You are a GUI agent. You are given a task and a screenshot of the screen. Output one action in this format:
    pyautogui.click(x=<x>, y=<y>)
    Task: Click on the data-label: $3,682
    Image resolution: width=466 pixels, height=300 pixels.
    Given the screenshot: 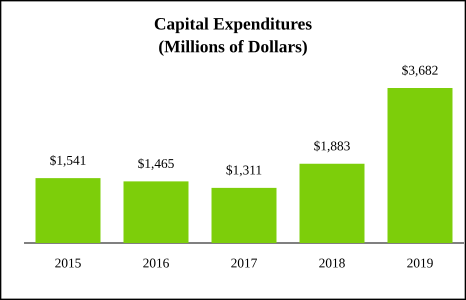 What is the action you would take?
    pyautogui.click(x=420, y=70)
    